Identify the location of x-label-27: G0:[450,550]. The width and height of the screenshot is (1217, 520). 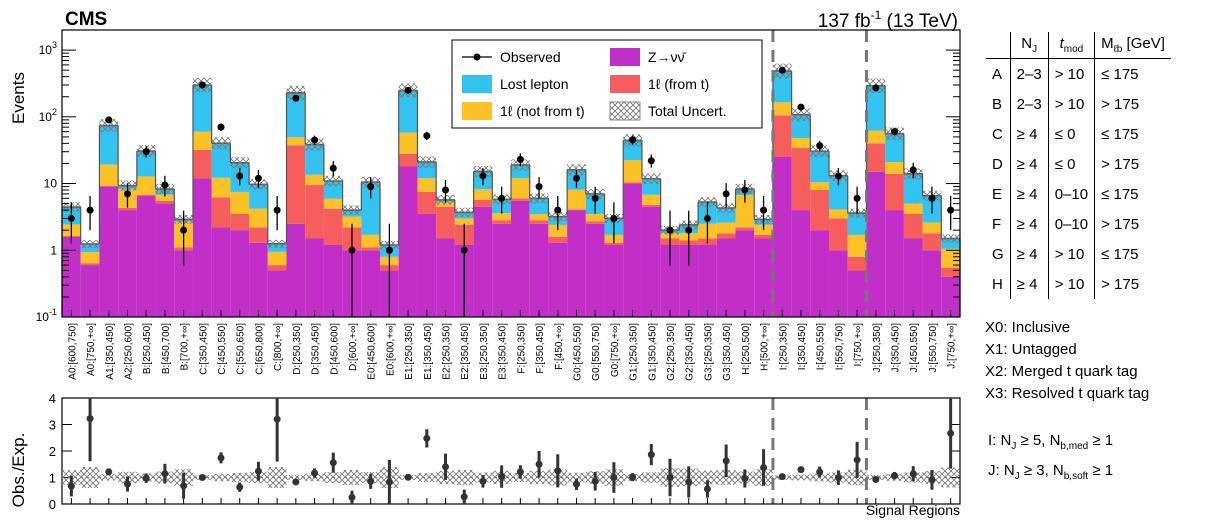
(577, 352).